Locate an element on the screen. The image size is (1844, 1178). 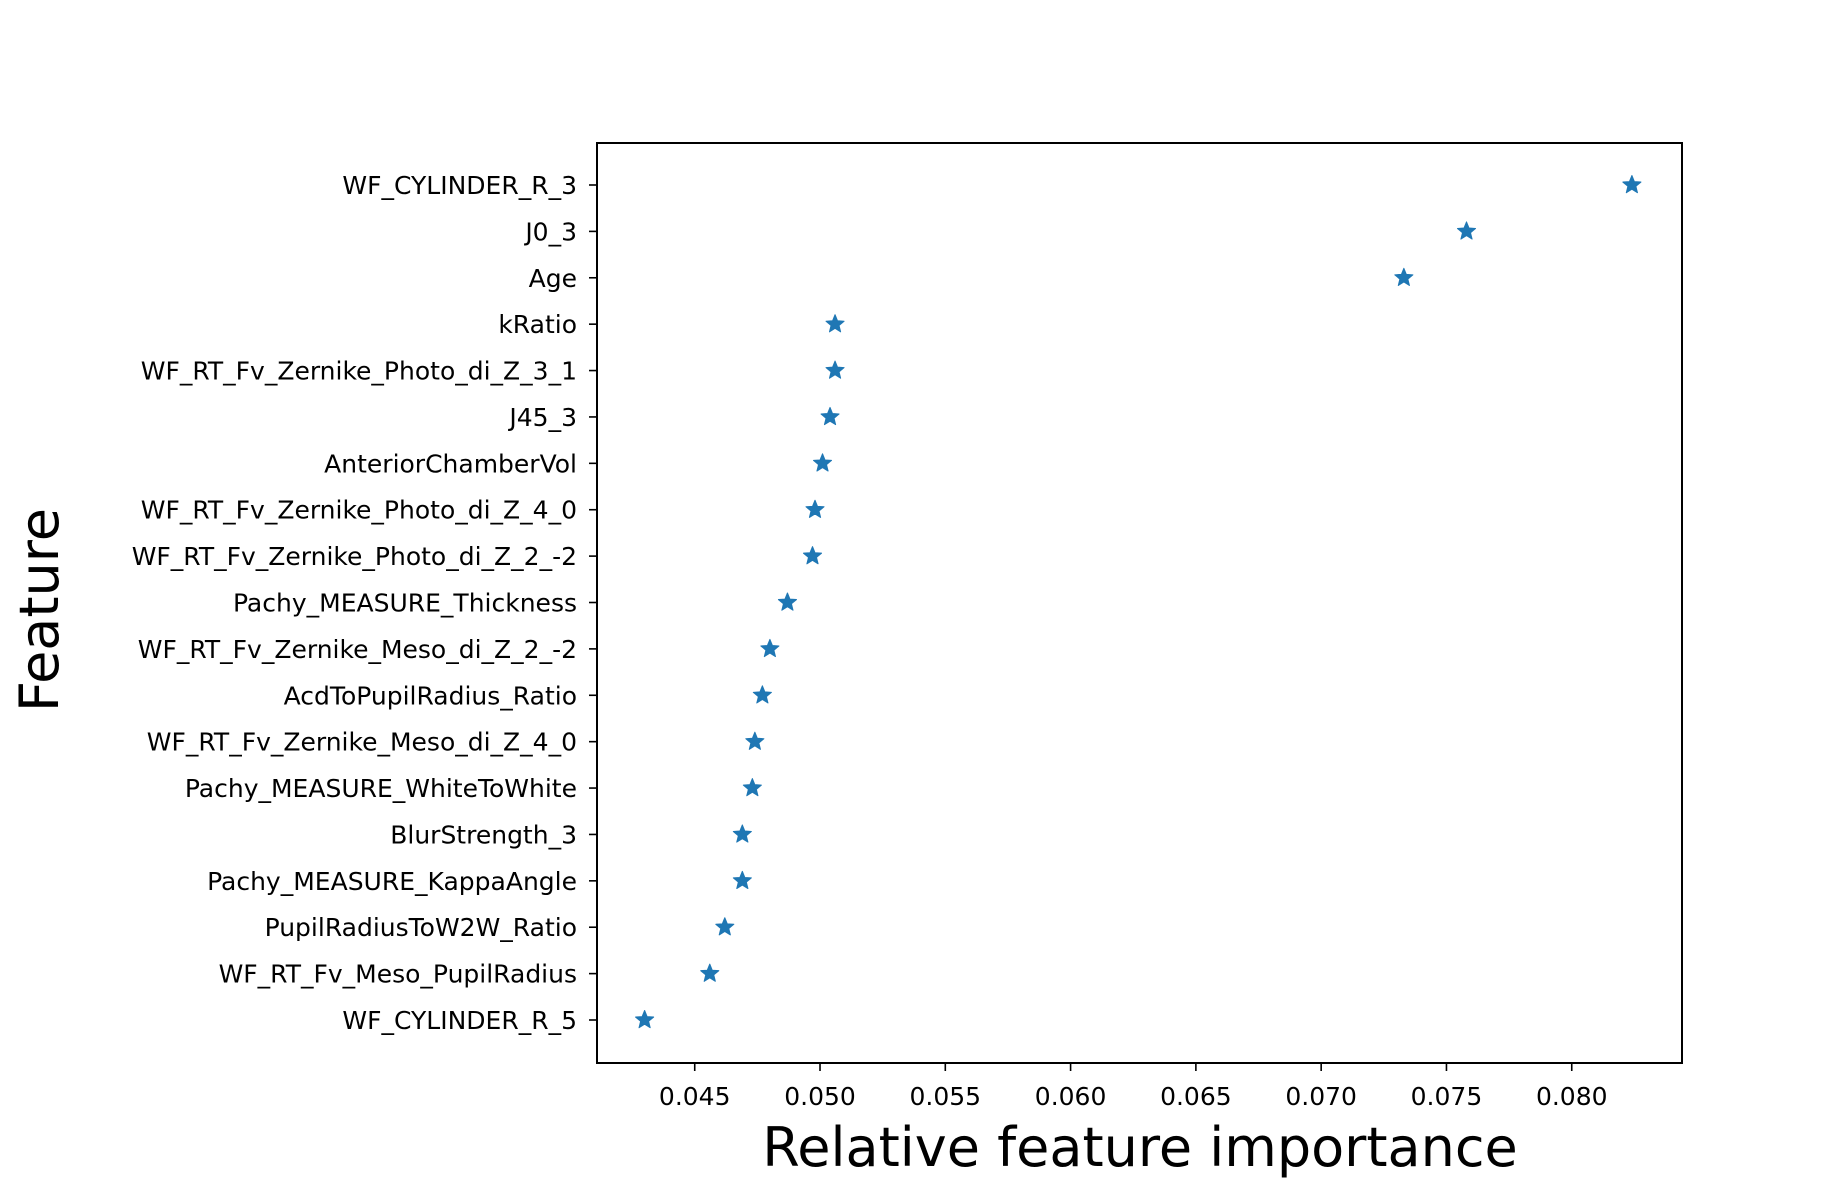
x-tick-label: 0.055 is located at coordinates (946, 1096).